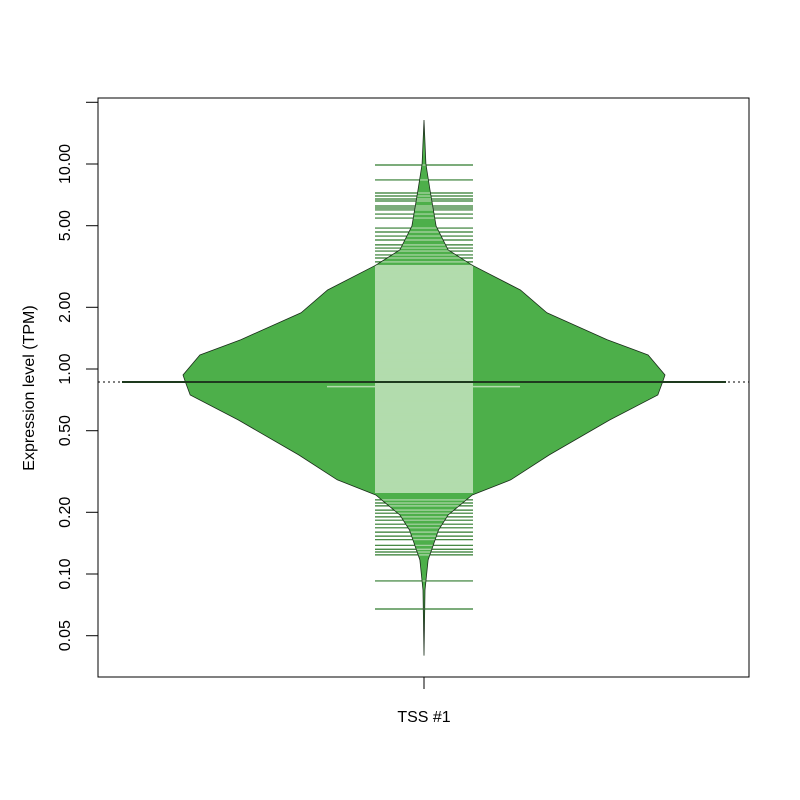 Image resolution: width=800 pixels, height=800 pixels. What do you see at coordinates (65, 430) in the screenshot?
I see `y-tick-label: 0.50` at bounding box center [65, 430].